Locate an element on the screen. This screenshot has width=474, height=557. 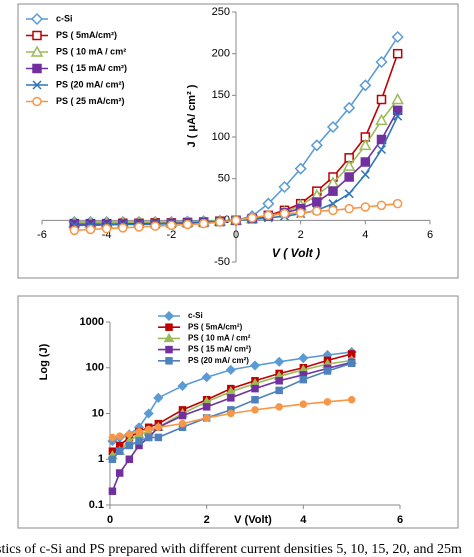
y-tick-label: 250 is located at coordinates (221, 12).